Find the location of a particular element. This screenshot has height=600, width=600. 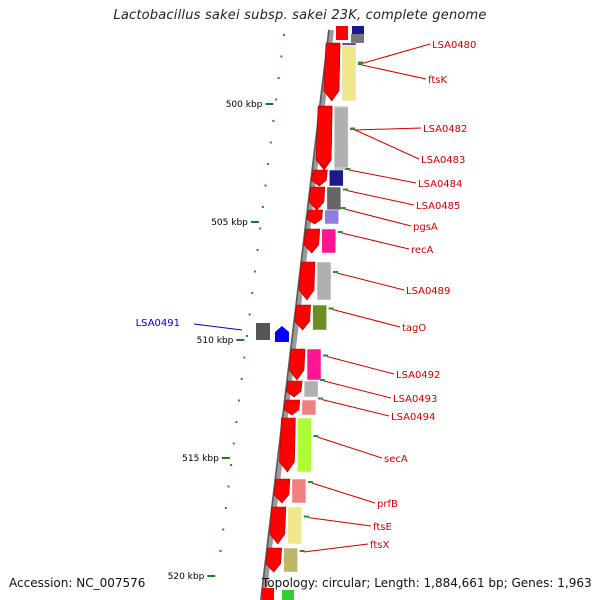

gene-label: LSA0480 is located at coordinates (454, 45).